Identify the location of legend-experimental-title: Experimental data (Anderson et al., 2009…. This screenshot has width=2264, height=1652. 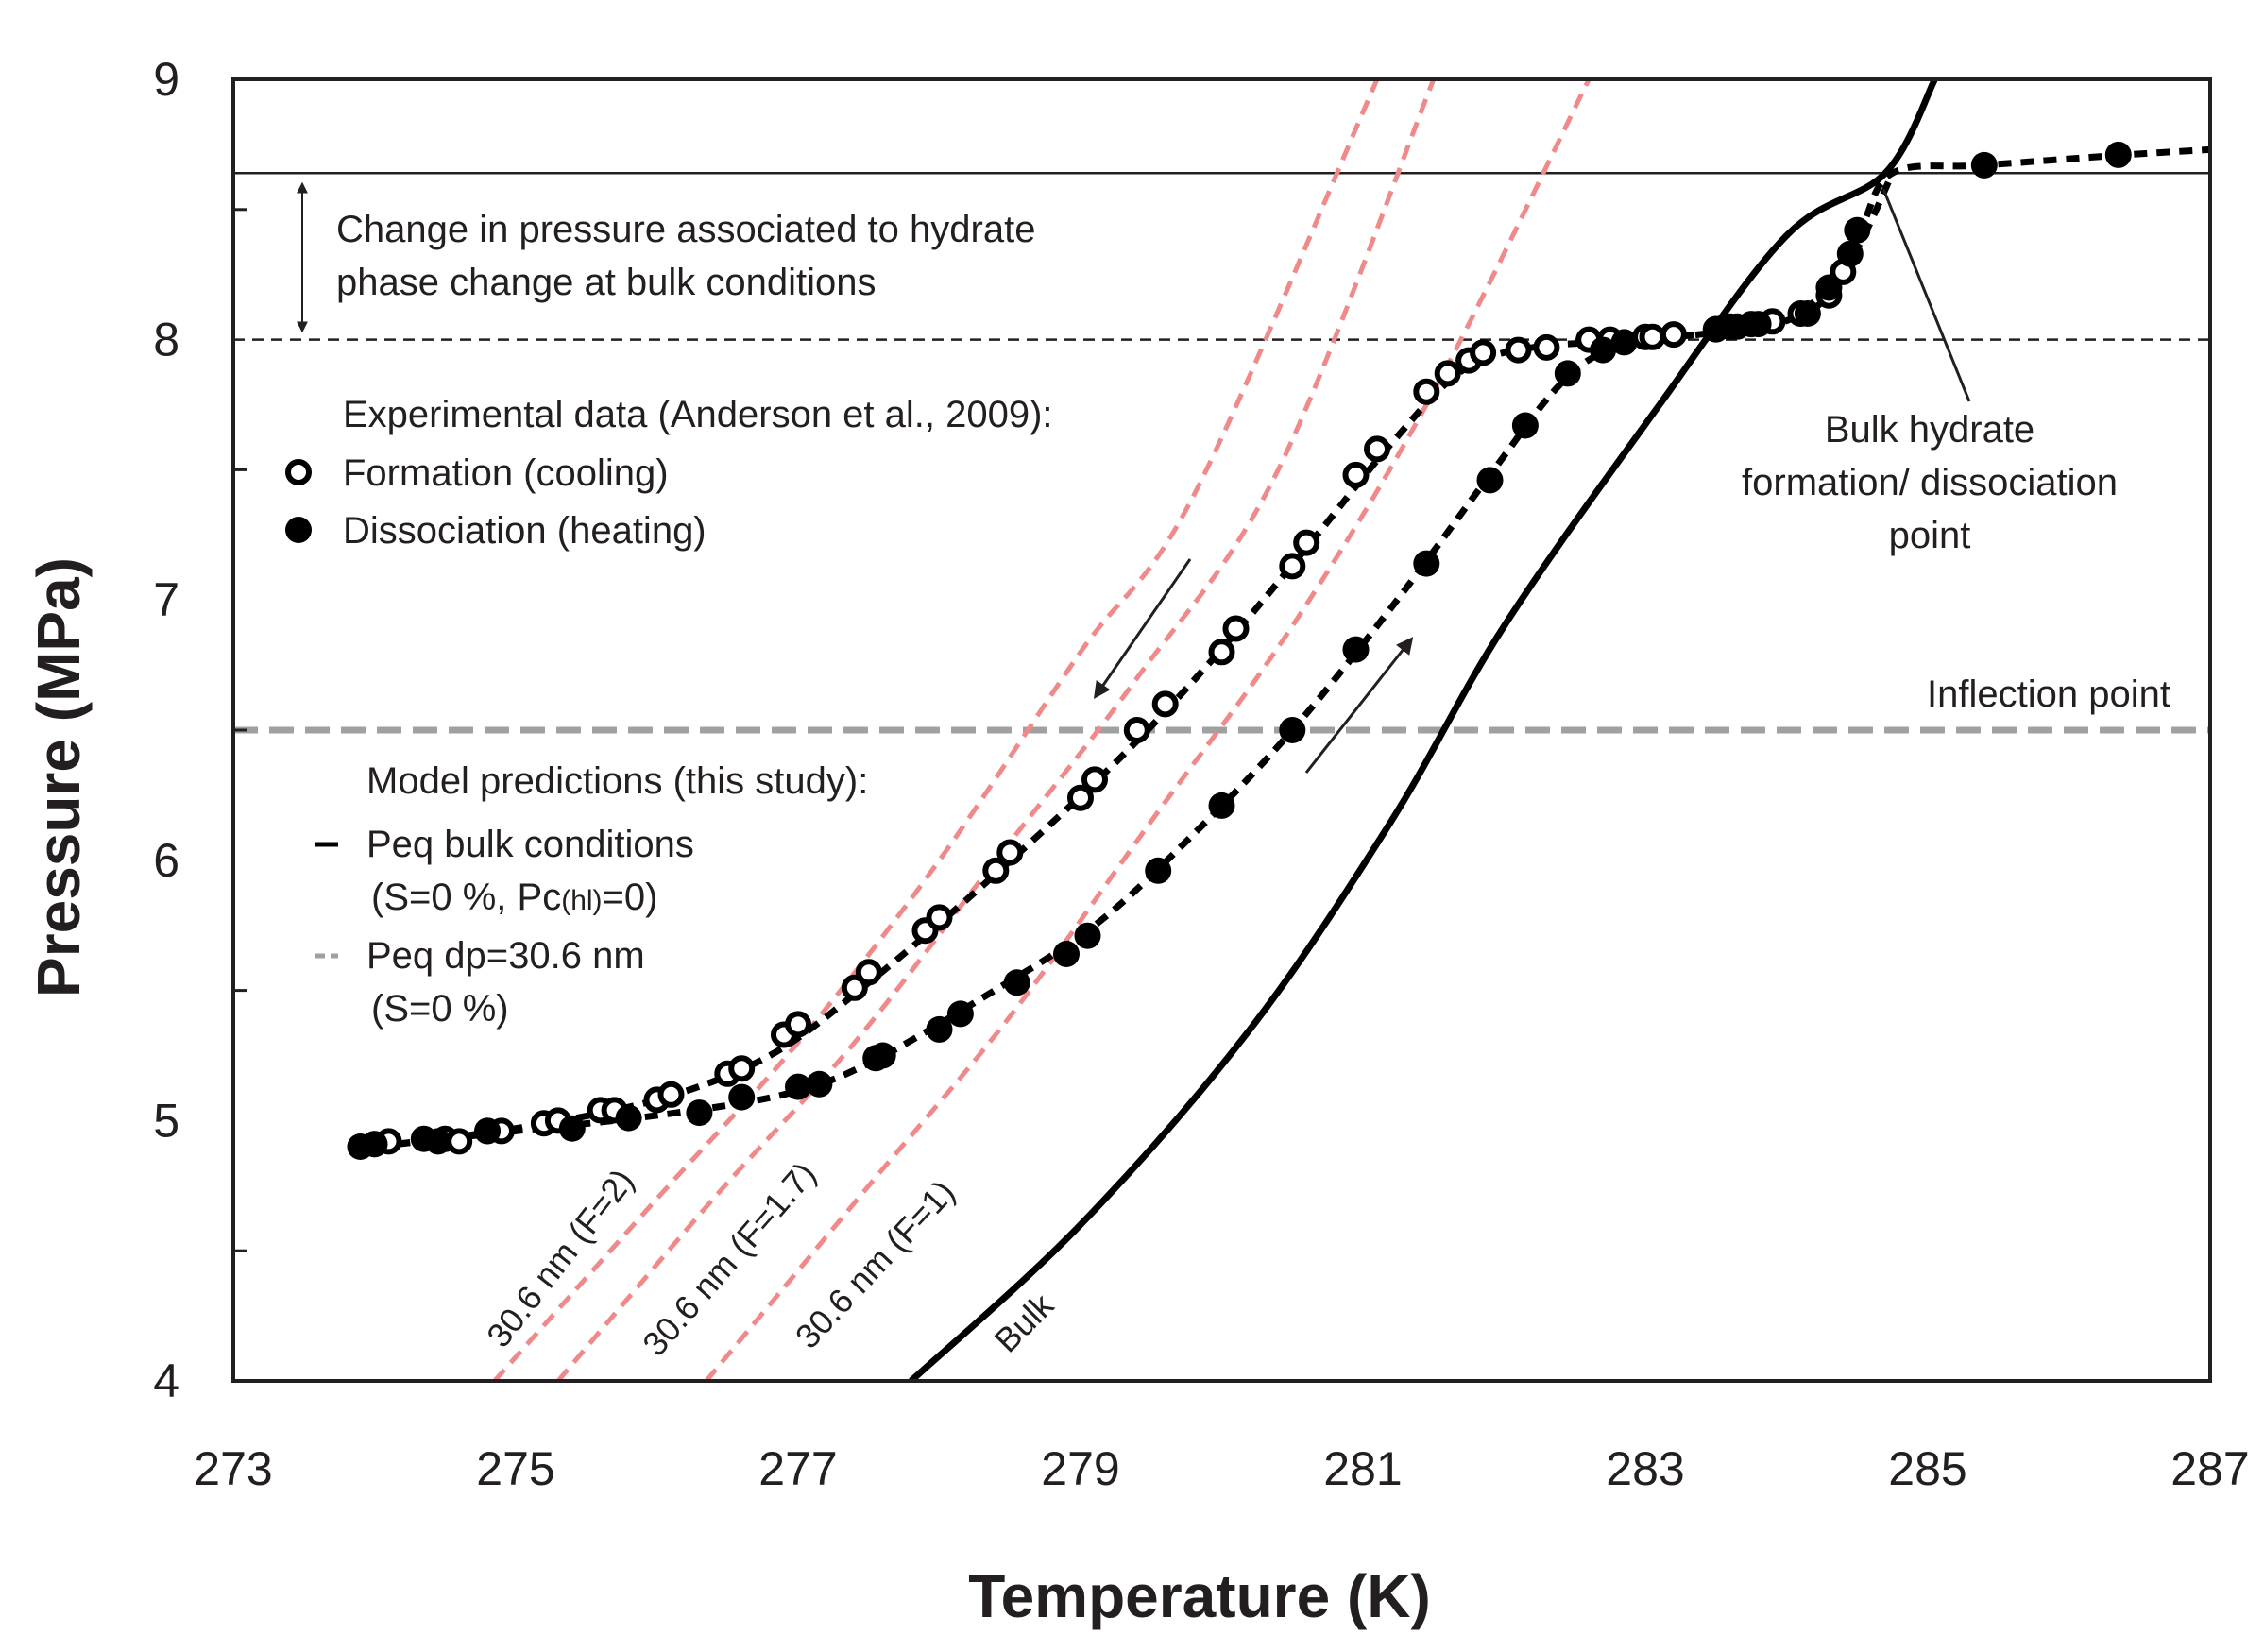
(698, 414).